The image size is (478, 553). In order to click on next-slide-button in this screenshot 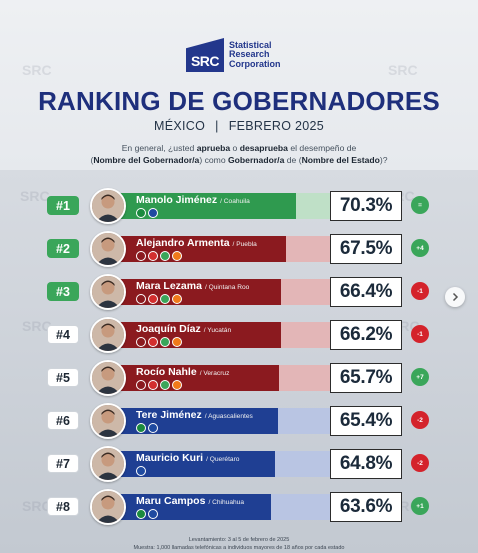, I will do `click(455, 297)`.